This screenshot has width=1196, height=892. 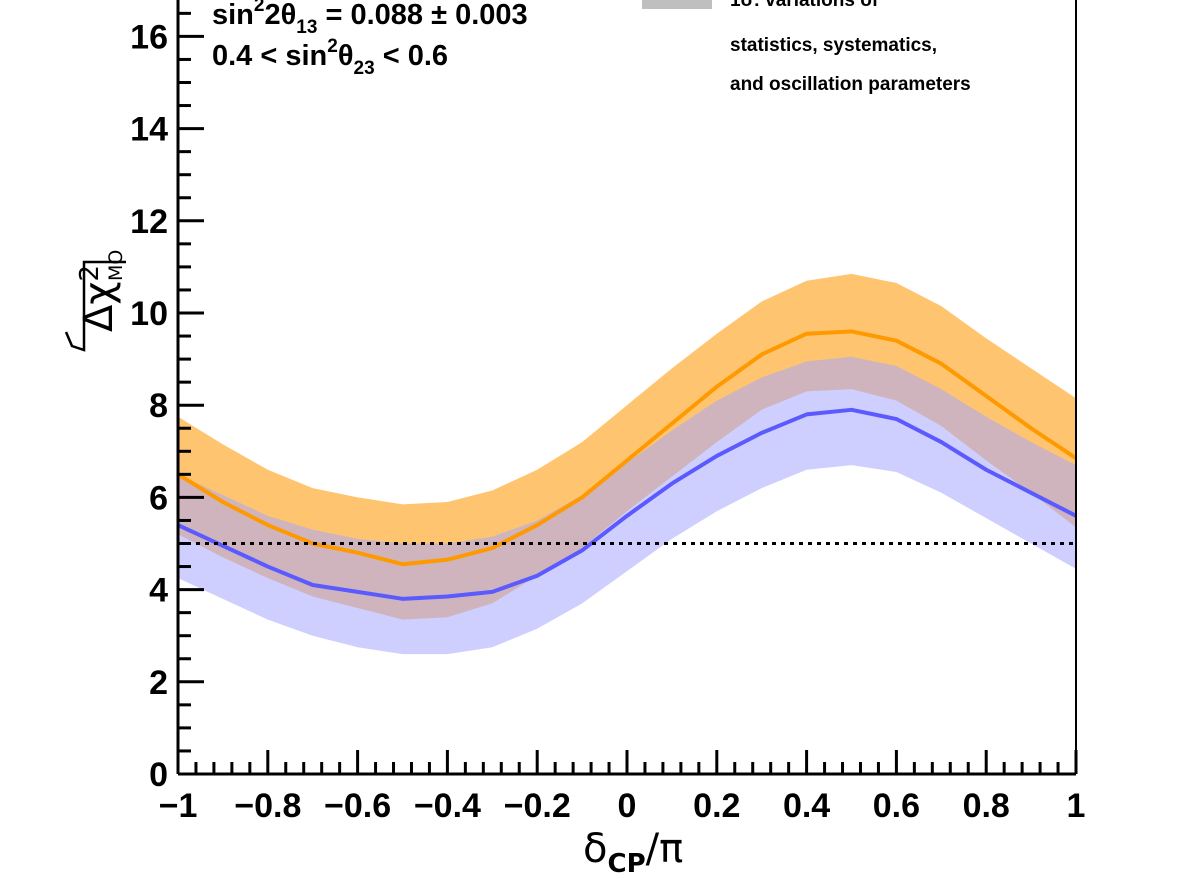 What do you see at coordinates (267, 806) in the screenshot?
I see `x-tick-label: −0.8` at bounding box center [267, 806].